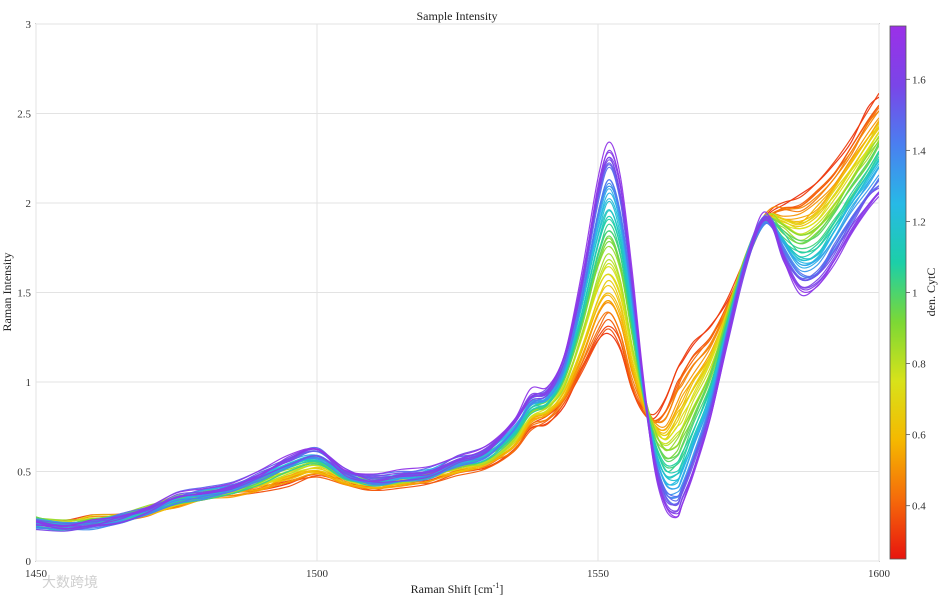 The width and height of the screenshot is (943, 599). Describe the element at coordinates (879, 574) in the screenshot. I see `x-tick-label: 1600` at that location.